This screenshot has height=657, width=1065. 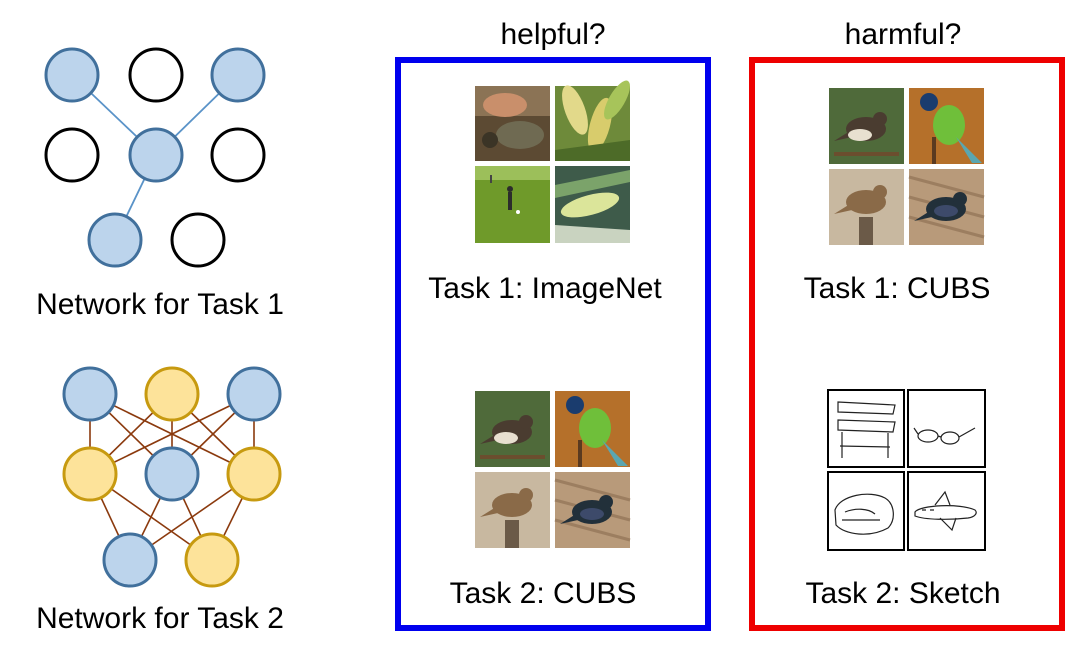 What do you see at coordinates (946, 428) in the screenshot?
I see `sketch-thumb-glasses` at bounding box center [946, 428].